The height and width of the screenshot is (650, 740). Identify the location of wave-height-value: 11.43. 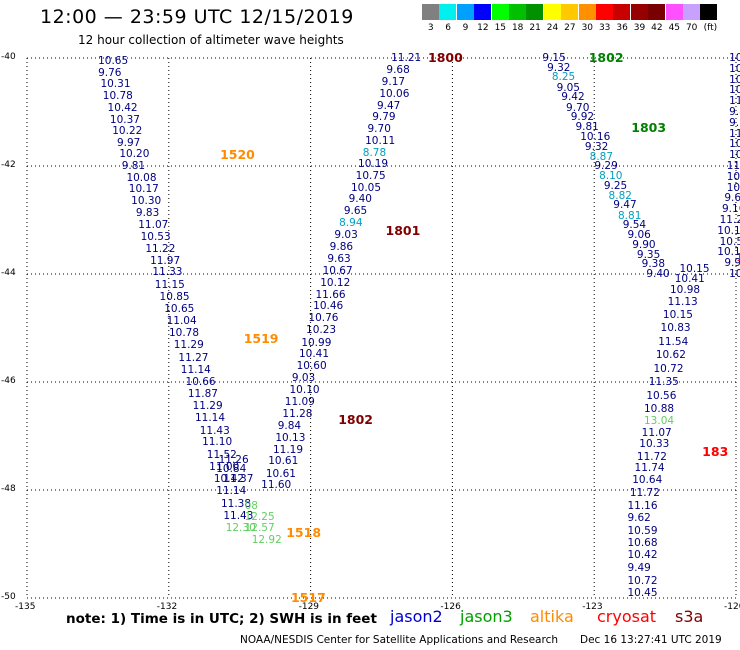
(238, 515).